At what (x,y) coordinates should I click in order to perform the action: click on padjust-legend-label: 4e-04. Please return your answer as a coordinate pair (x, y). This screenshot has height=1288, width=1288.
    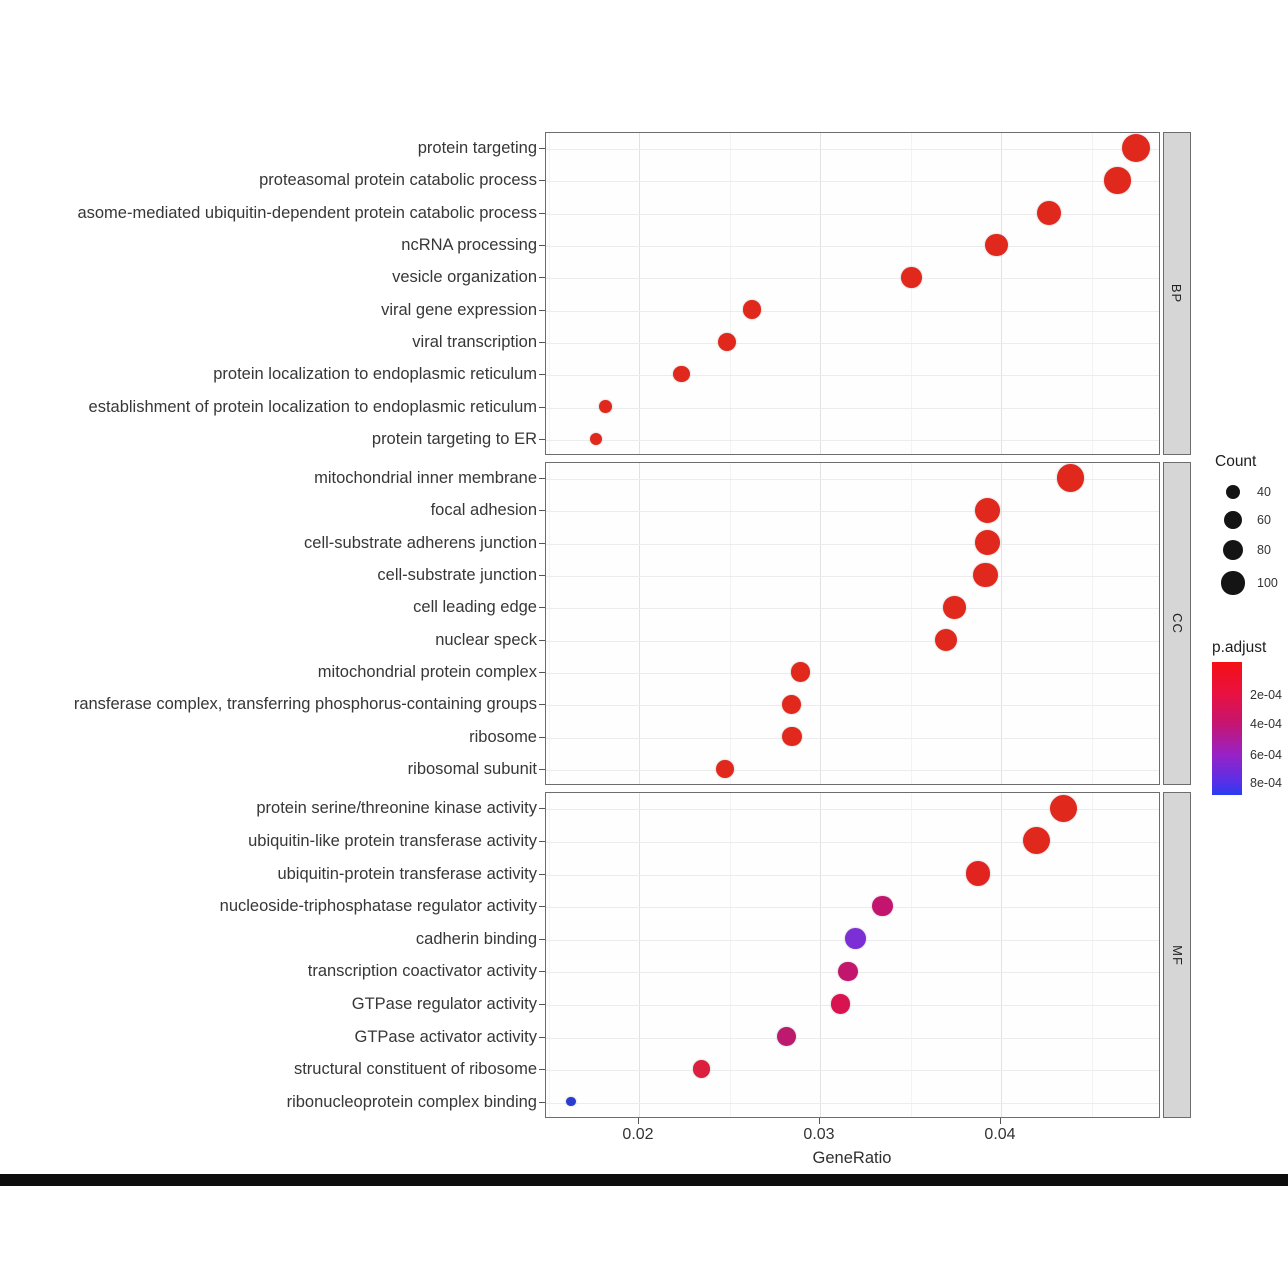
    Looking at the image, I should click on (1266, 724).